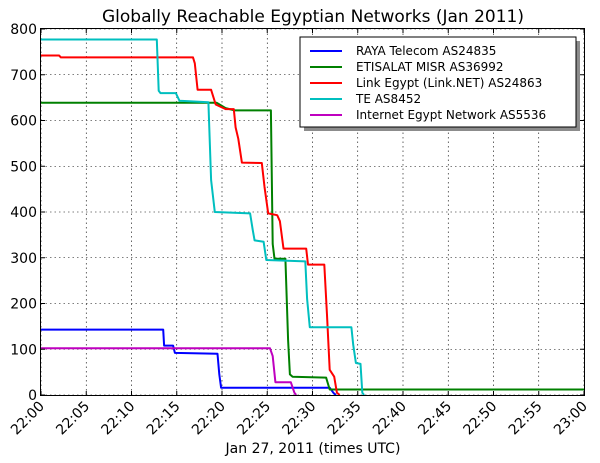  What do you see at coordinates (345, 419) in the screenshot?
I see `x-tick-label: 22:35` at bounding box center [345, 419].